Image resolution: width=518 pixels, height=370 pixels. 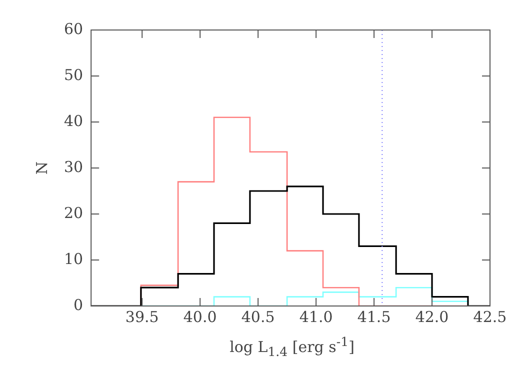 I want to click on y-tick-label: 50, so click(x=74, y=75).